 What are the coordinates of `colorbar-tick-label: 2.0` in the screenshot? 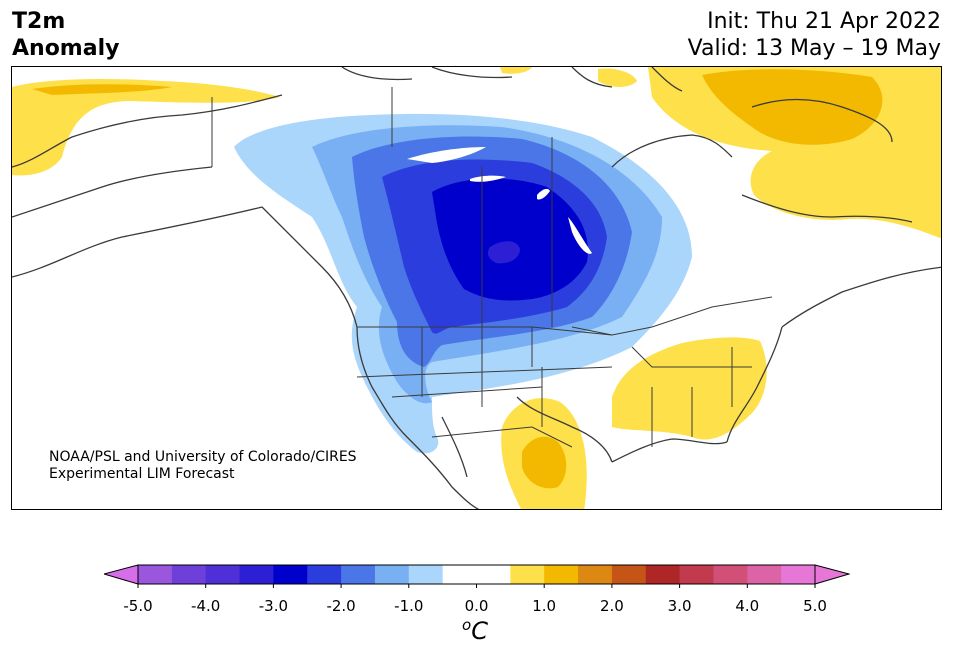 It's located at (611, 606).